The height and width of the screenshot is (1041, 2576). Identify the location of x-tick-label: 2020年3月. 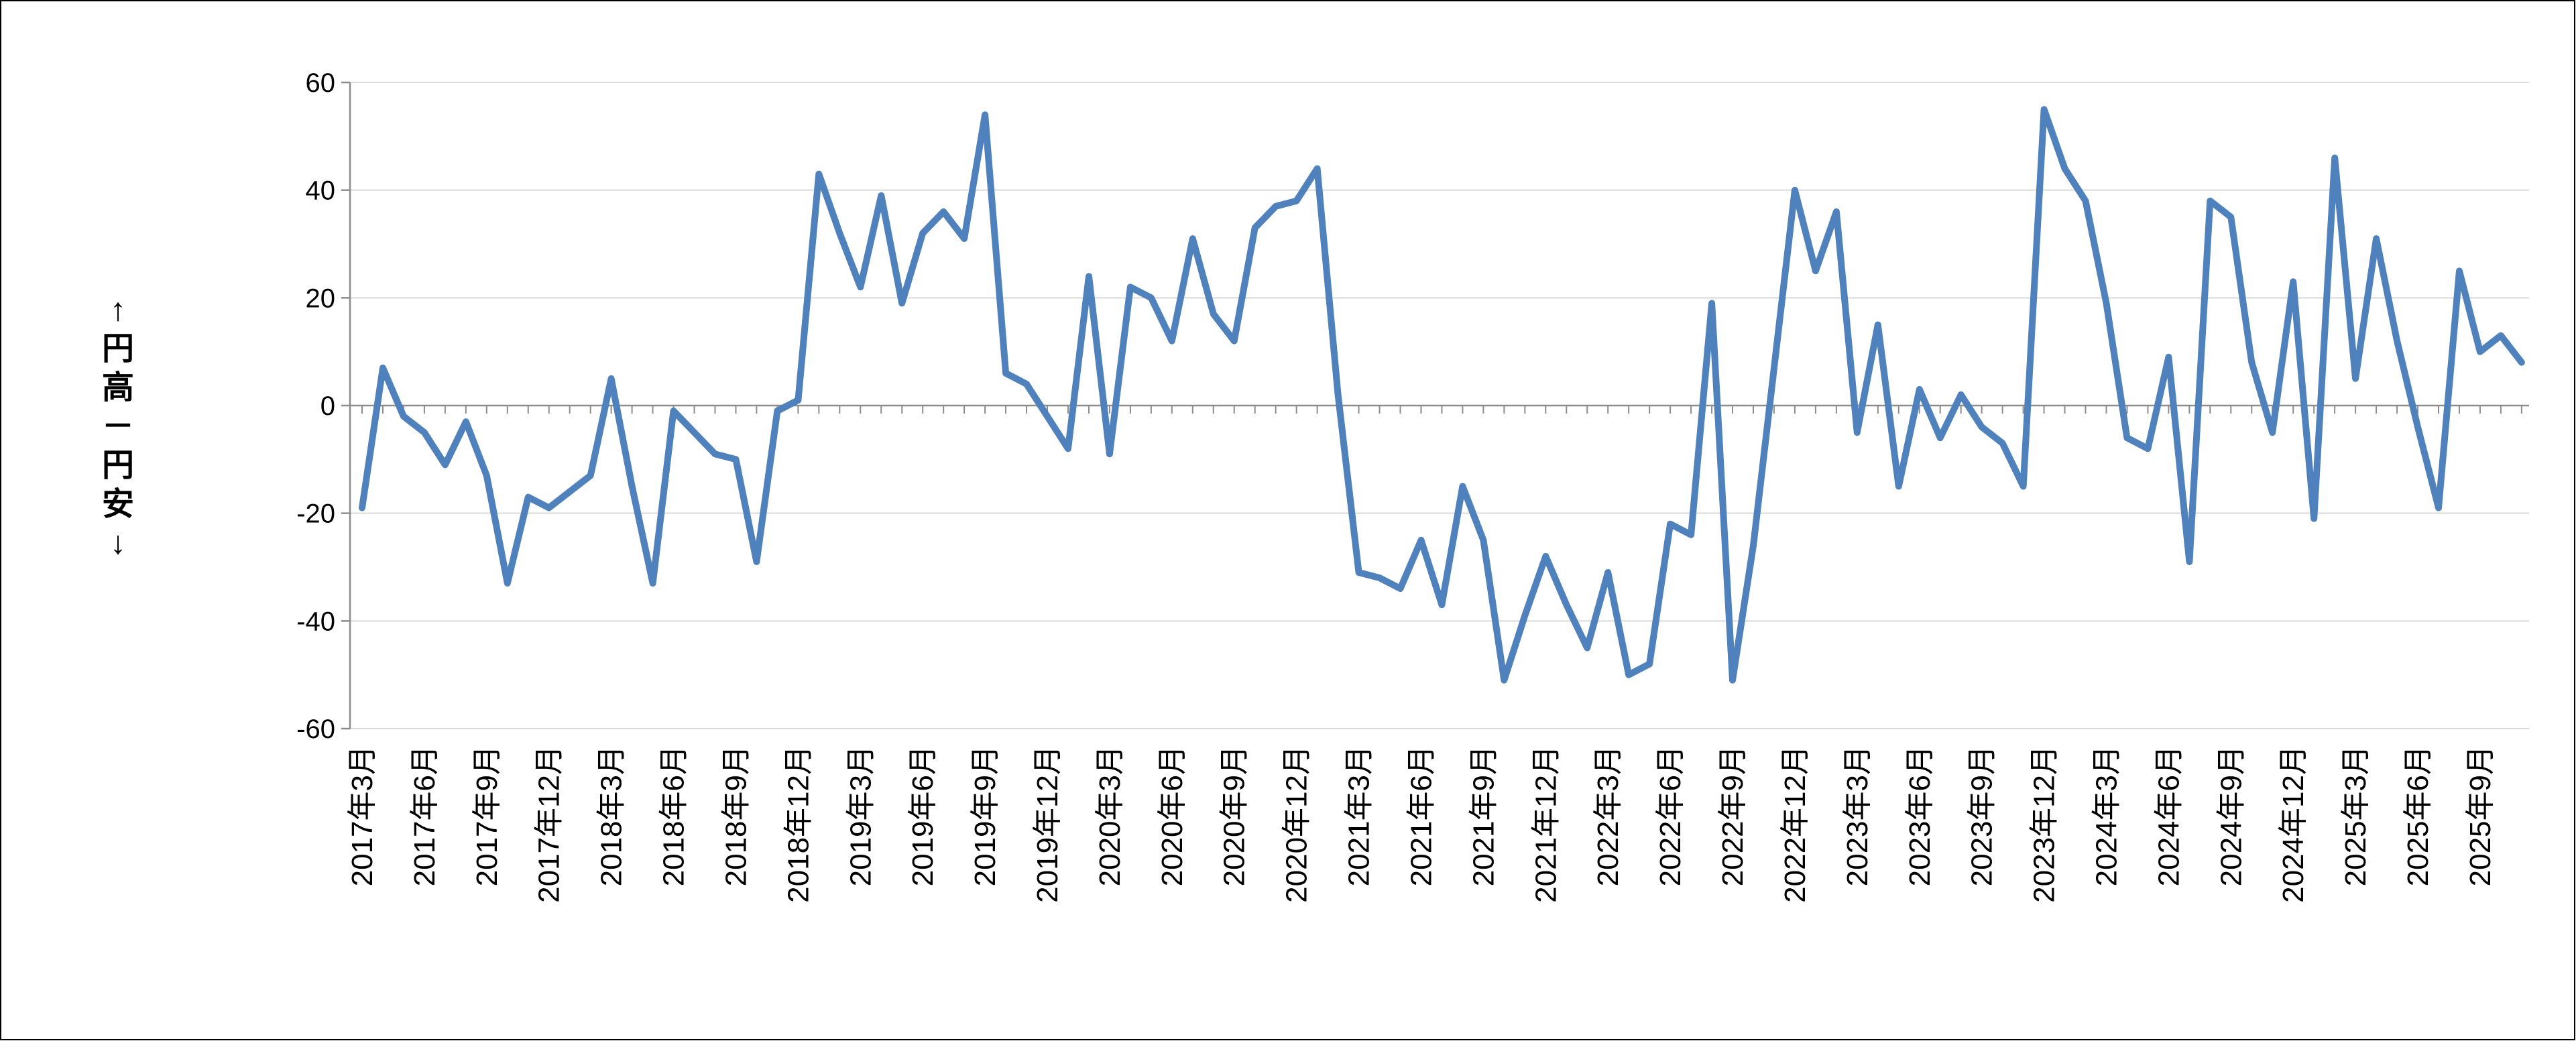
(1110, 815).